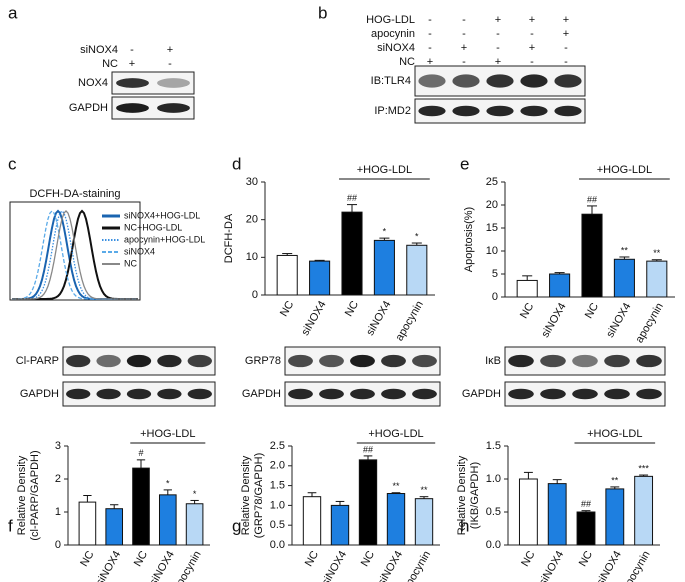 The height and width of the screenshot is (582, 685). What do you see at coordinates (393, 34) in the screenshot?
I see `condition-label: apocynin` at bounding box center [393, 34].